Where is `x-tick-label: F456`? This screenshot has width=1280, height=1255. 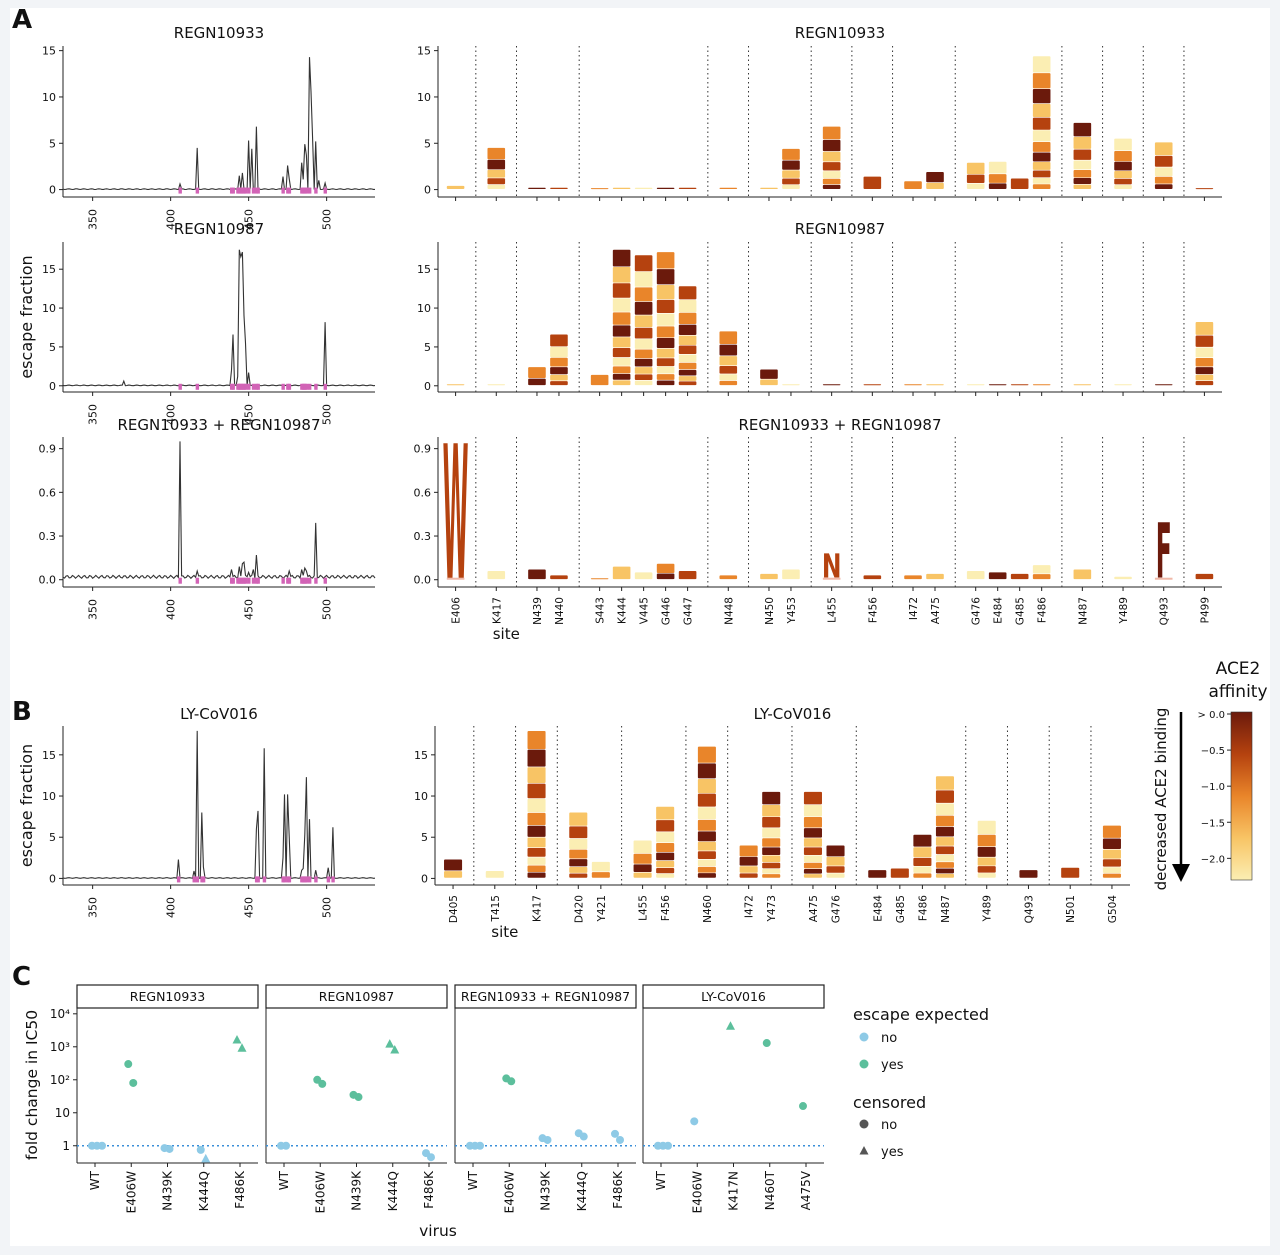 x-tick-label: F456 is located at coordinates (873, 610).